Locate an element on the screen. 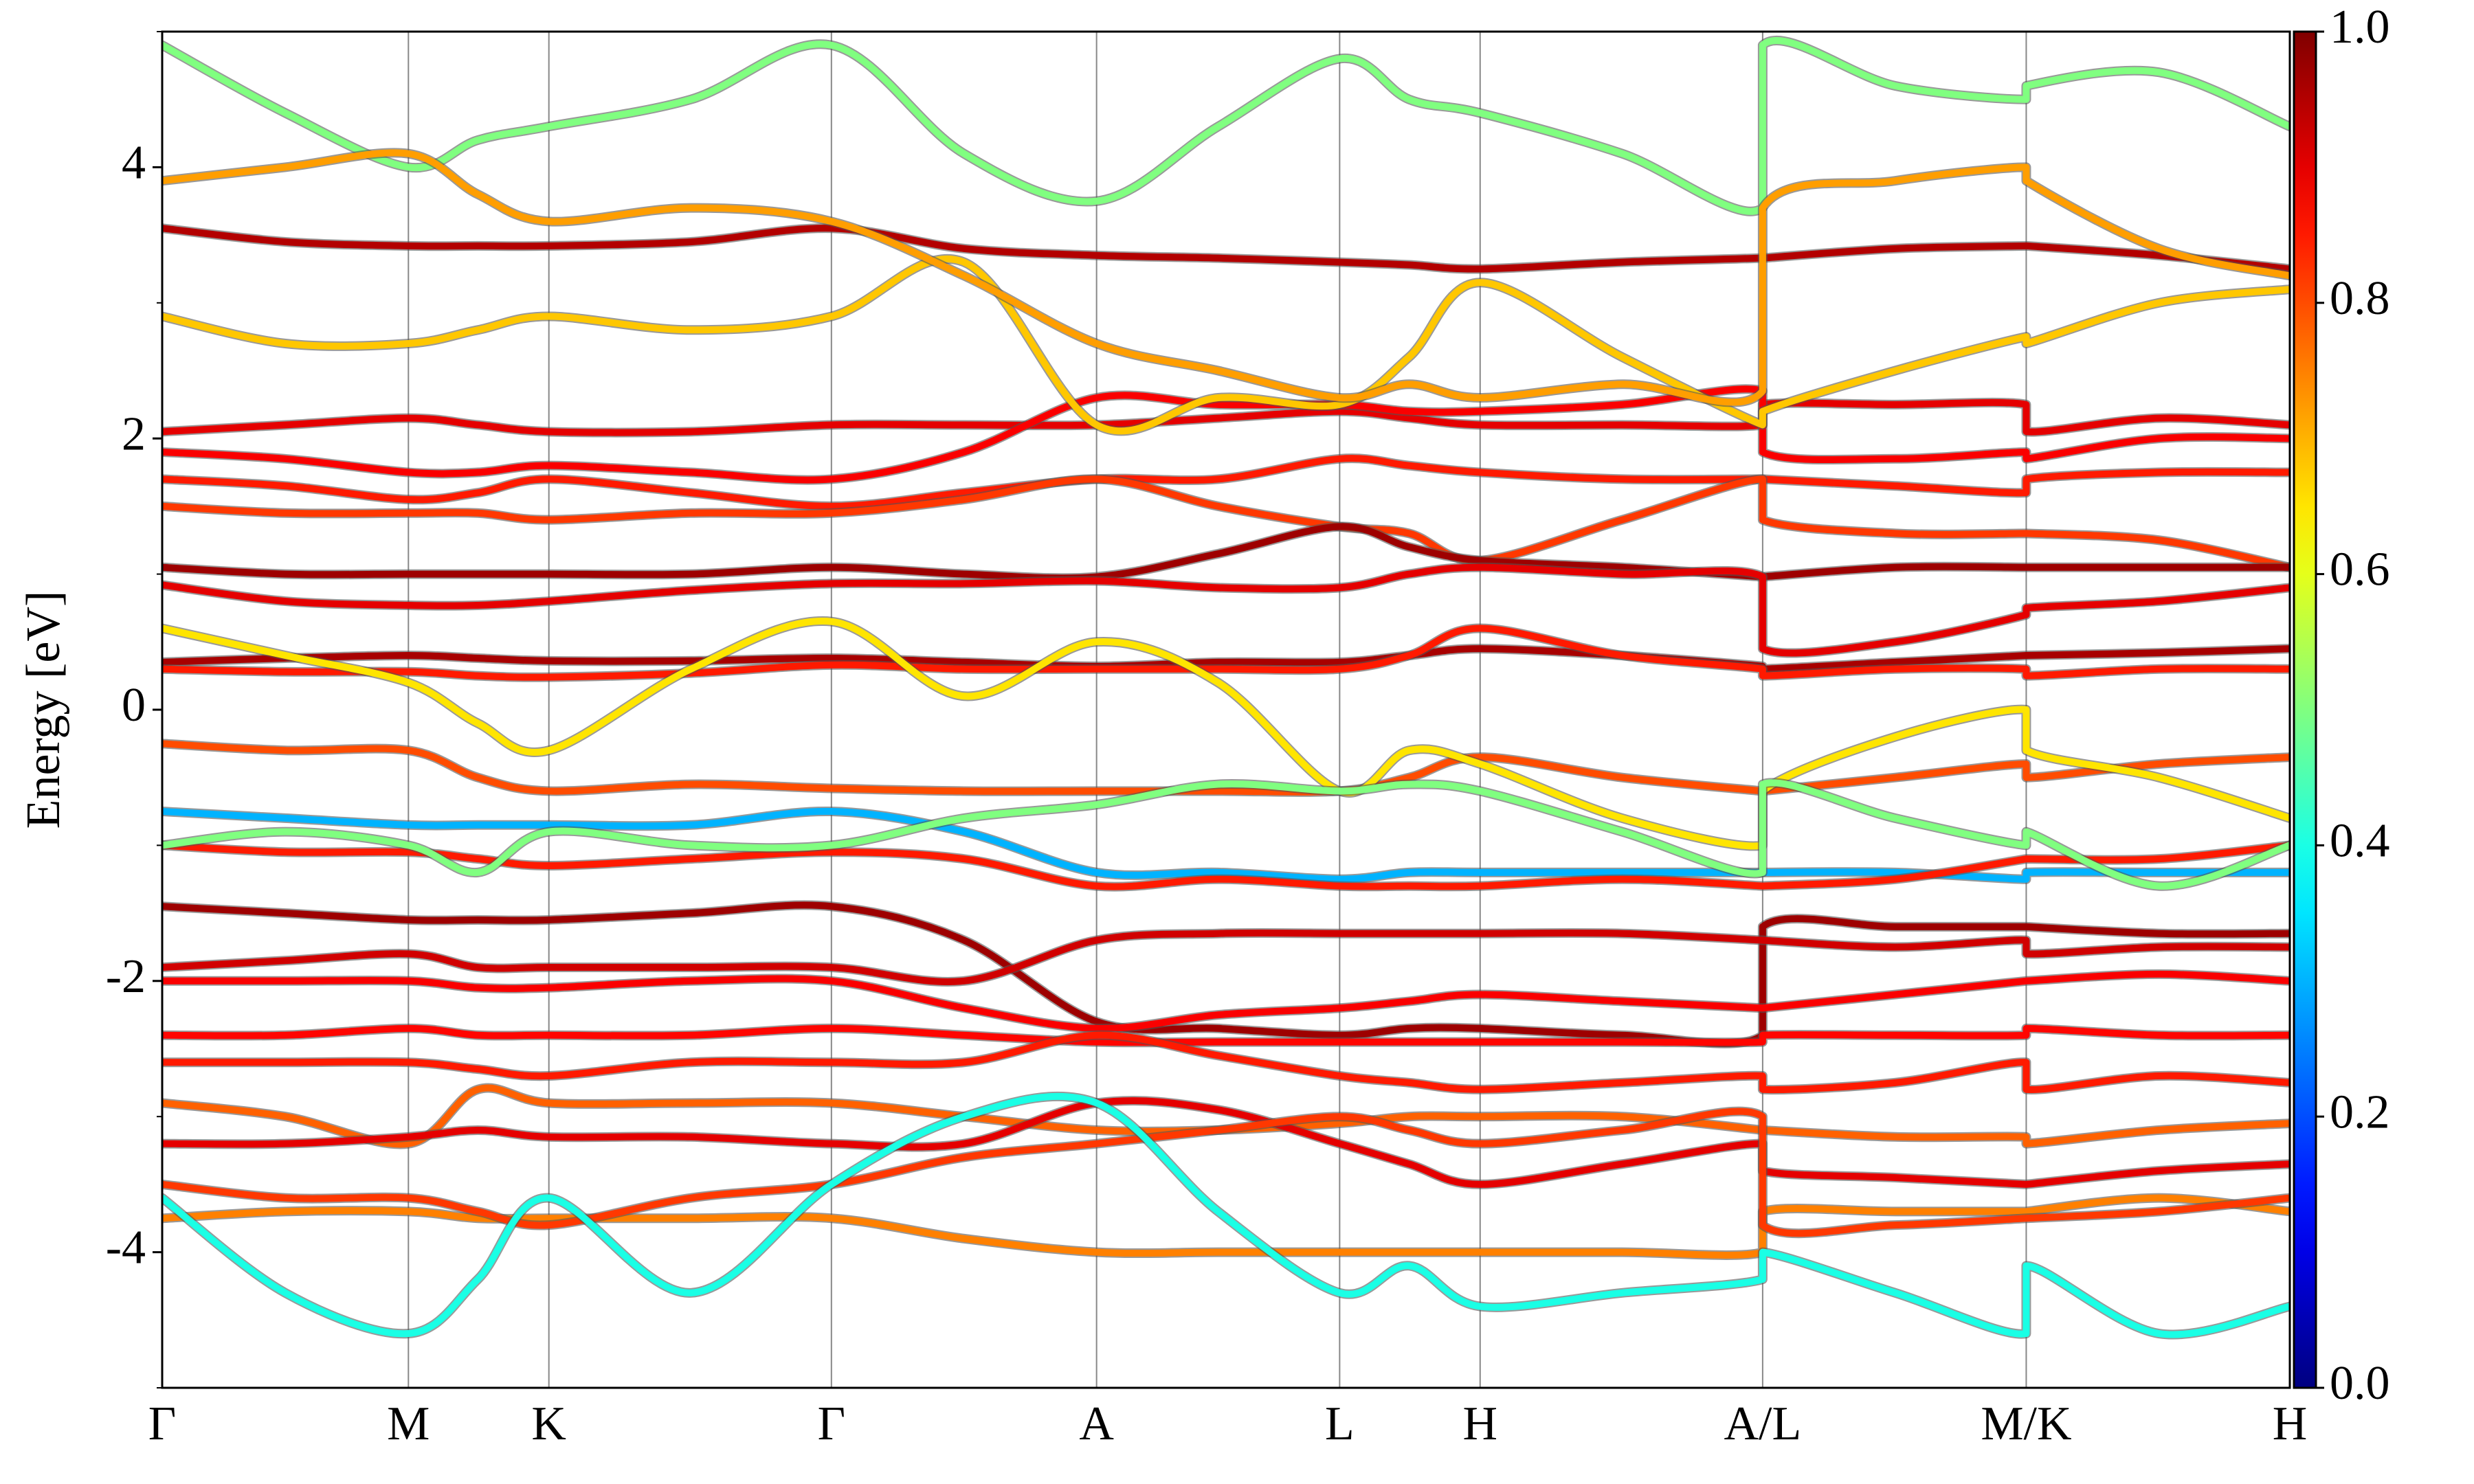 Image resolution: width=2474 pixels, height=1484 pixels. x-tick-label: L is located at coordinates (1340, 1423).